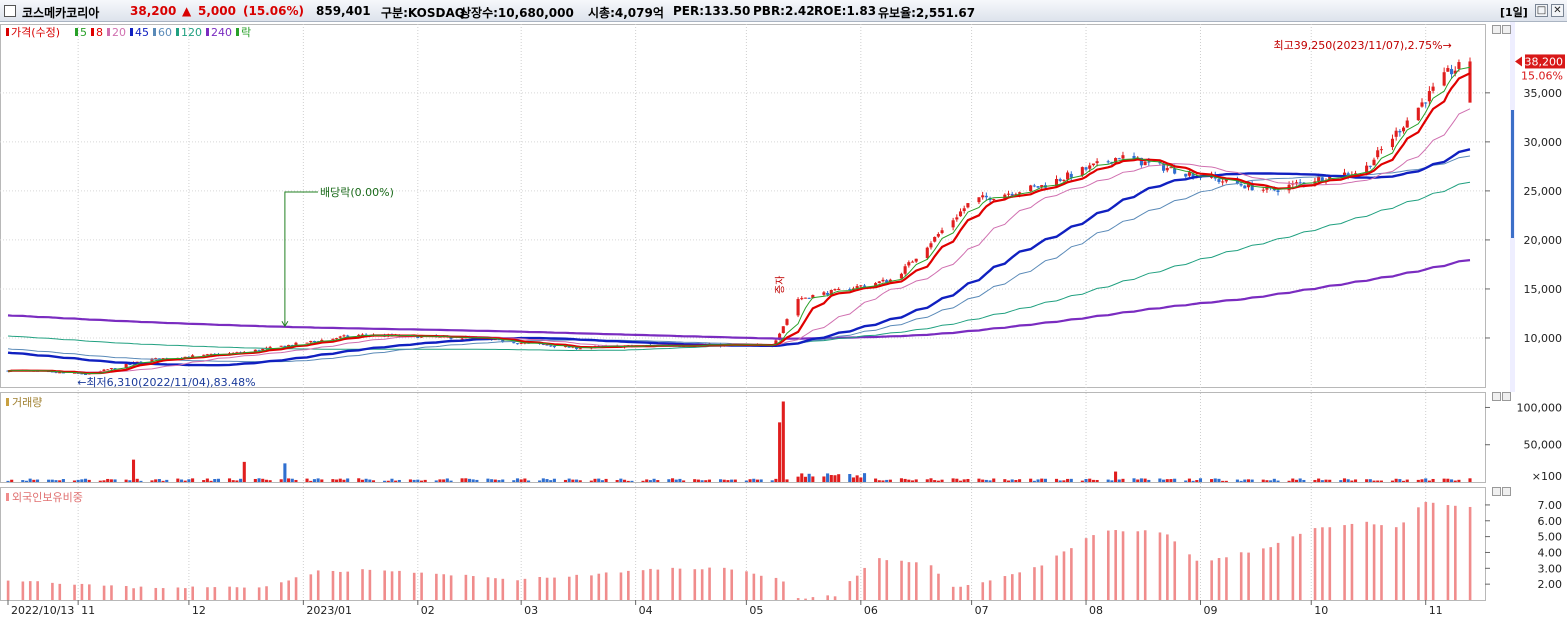 The image size is (1567, 630). I want to click on price-panel-minimize-button, so click(1496, 29).